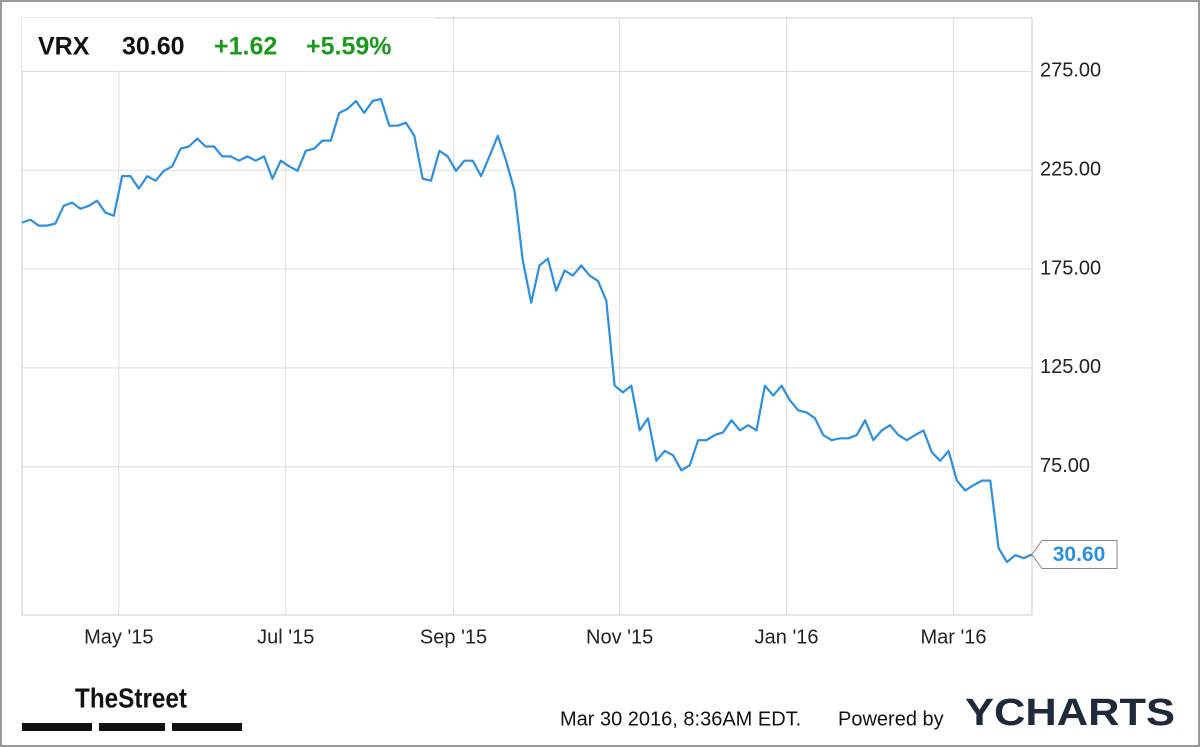 This screenshot has width=1200, height=747. What do you see at coordinates (64, 47) in the screenshot?
I see `symbol: VRX` at bounding box center [64, 47].